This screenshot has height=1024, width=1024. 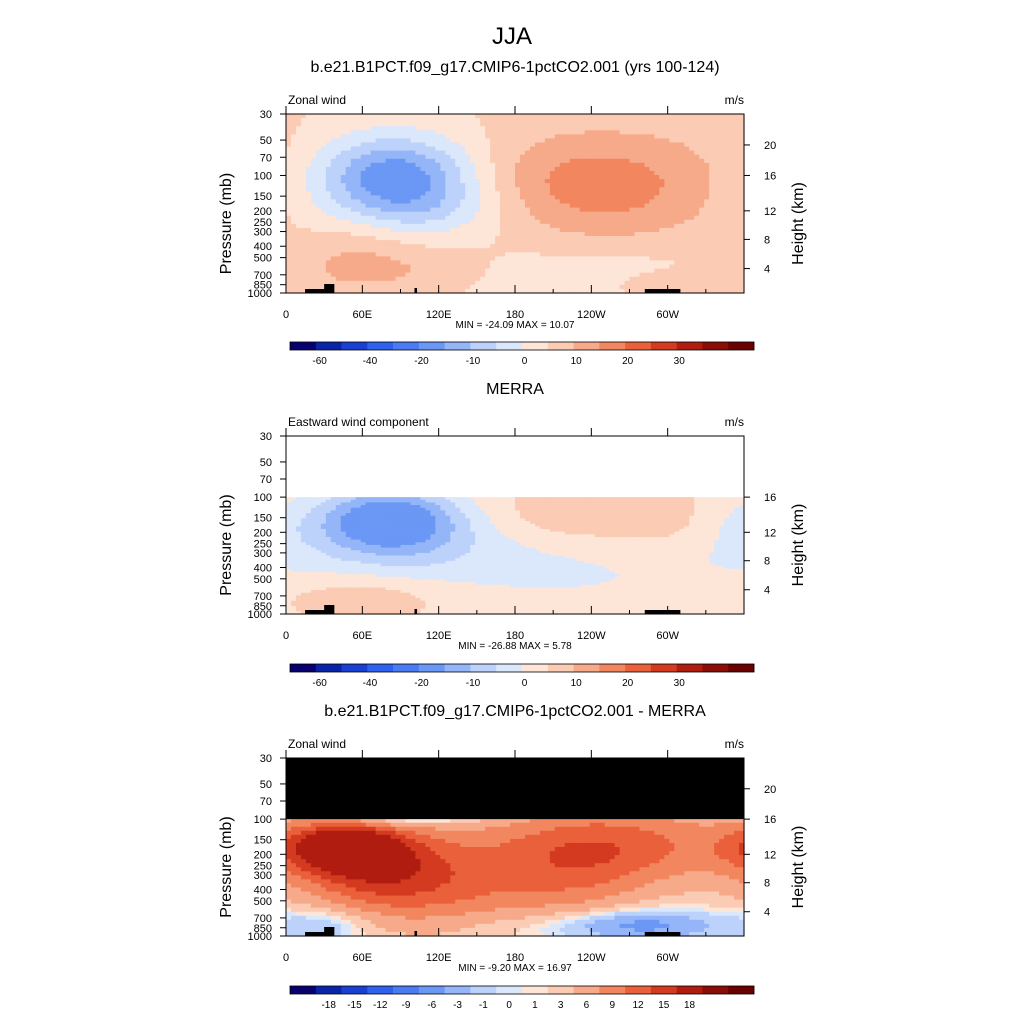 What do you see at coordinates (260, 294) in the screenshot?
I see `y-tick-label: 1000` at bounding box center [260, 294].